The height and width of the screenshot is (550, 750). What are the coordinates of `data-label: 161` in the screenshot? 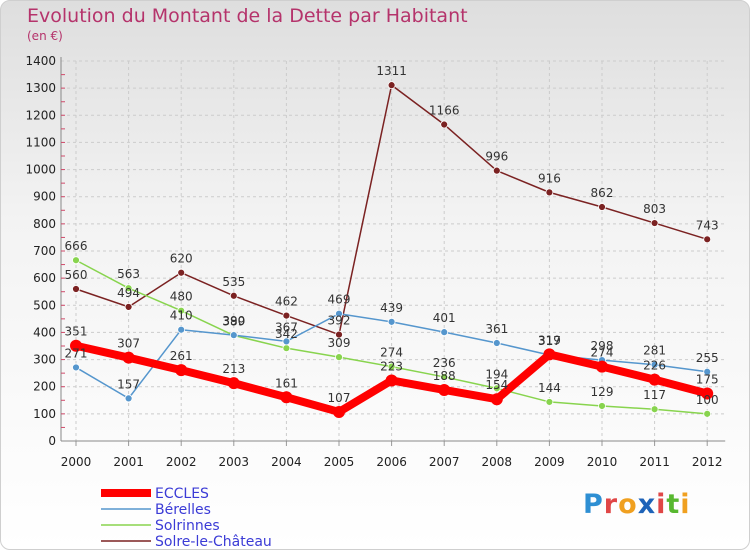 It's located at (286, 383).